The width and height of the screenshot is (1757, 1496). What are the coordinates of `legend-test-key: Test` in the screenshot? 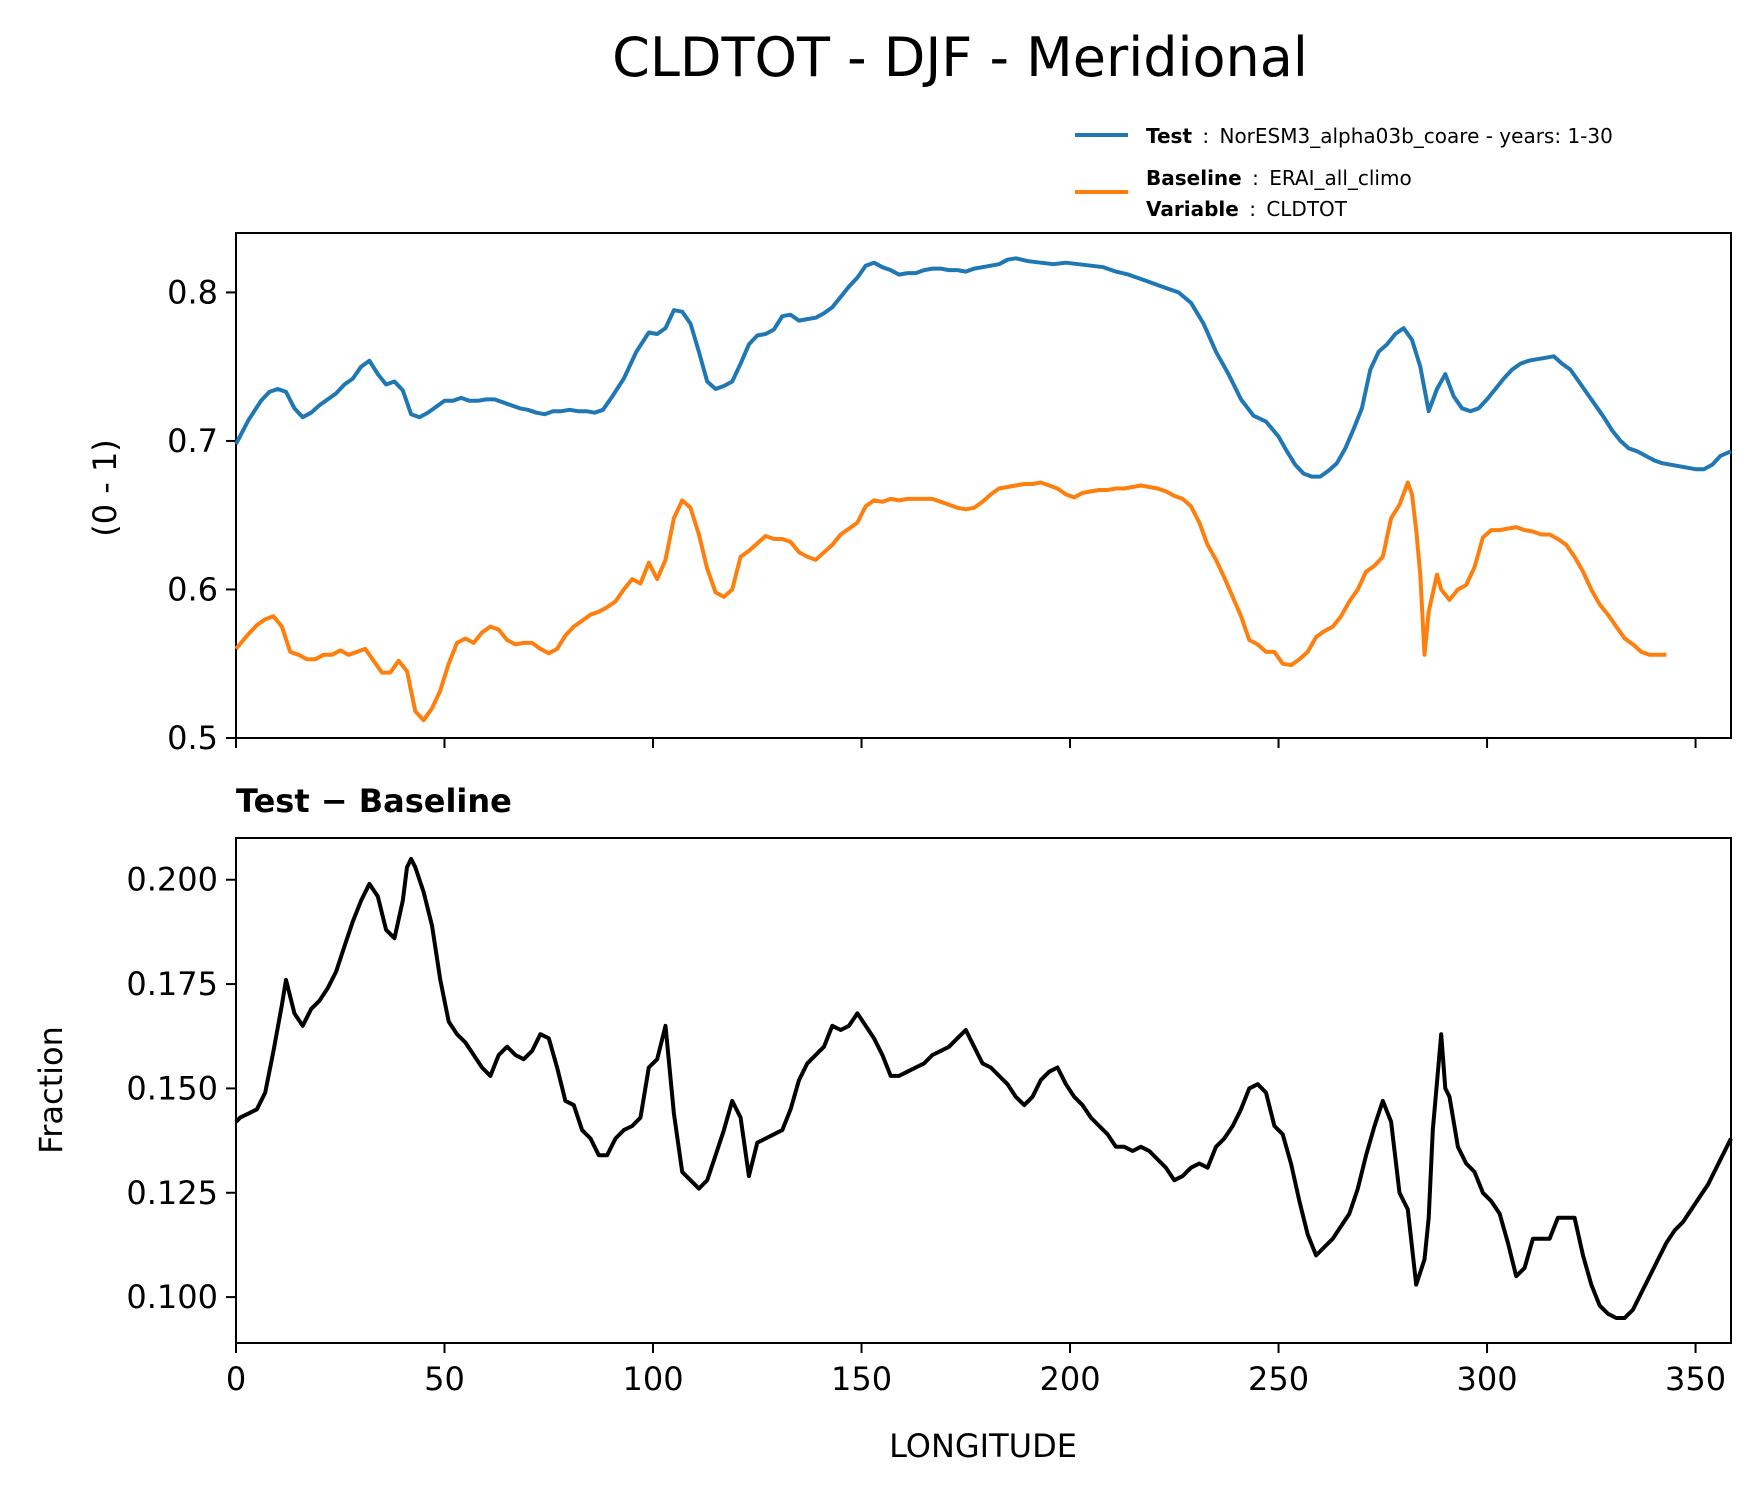 It's located at (1169, 136).